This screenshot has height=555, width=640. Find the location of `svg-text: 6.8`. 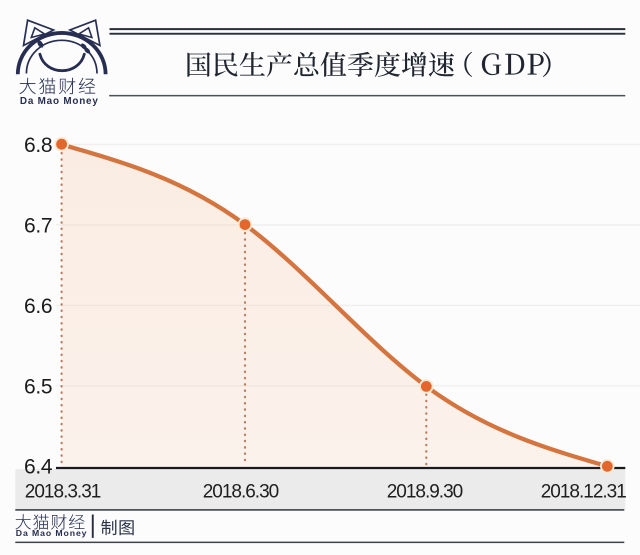

svg-text: 6.8 is located at coordinates (38, 145).